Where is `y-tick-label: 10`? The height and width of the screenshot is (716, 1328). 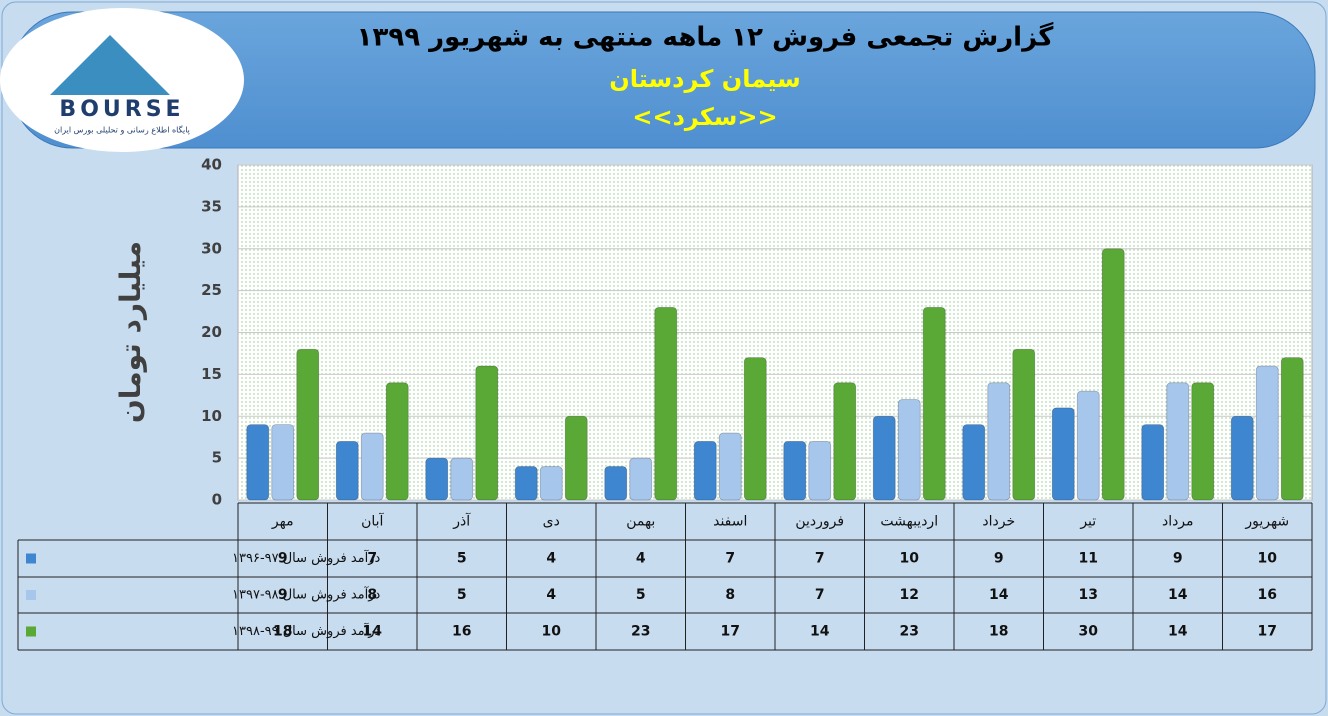
y-tick-label: 10 is located at coordinates (211, 416).